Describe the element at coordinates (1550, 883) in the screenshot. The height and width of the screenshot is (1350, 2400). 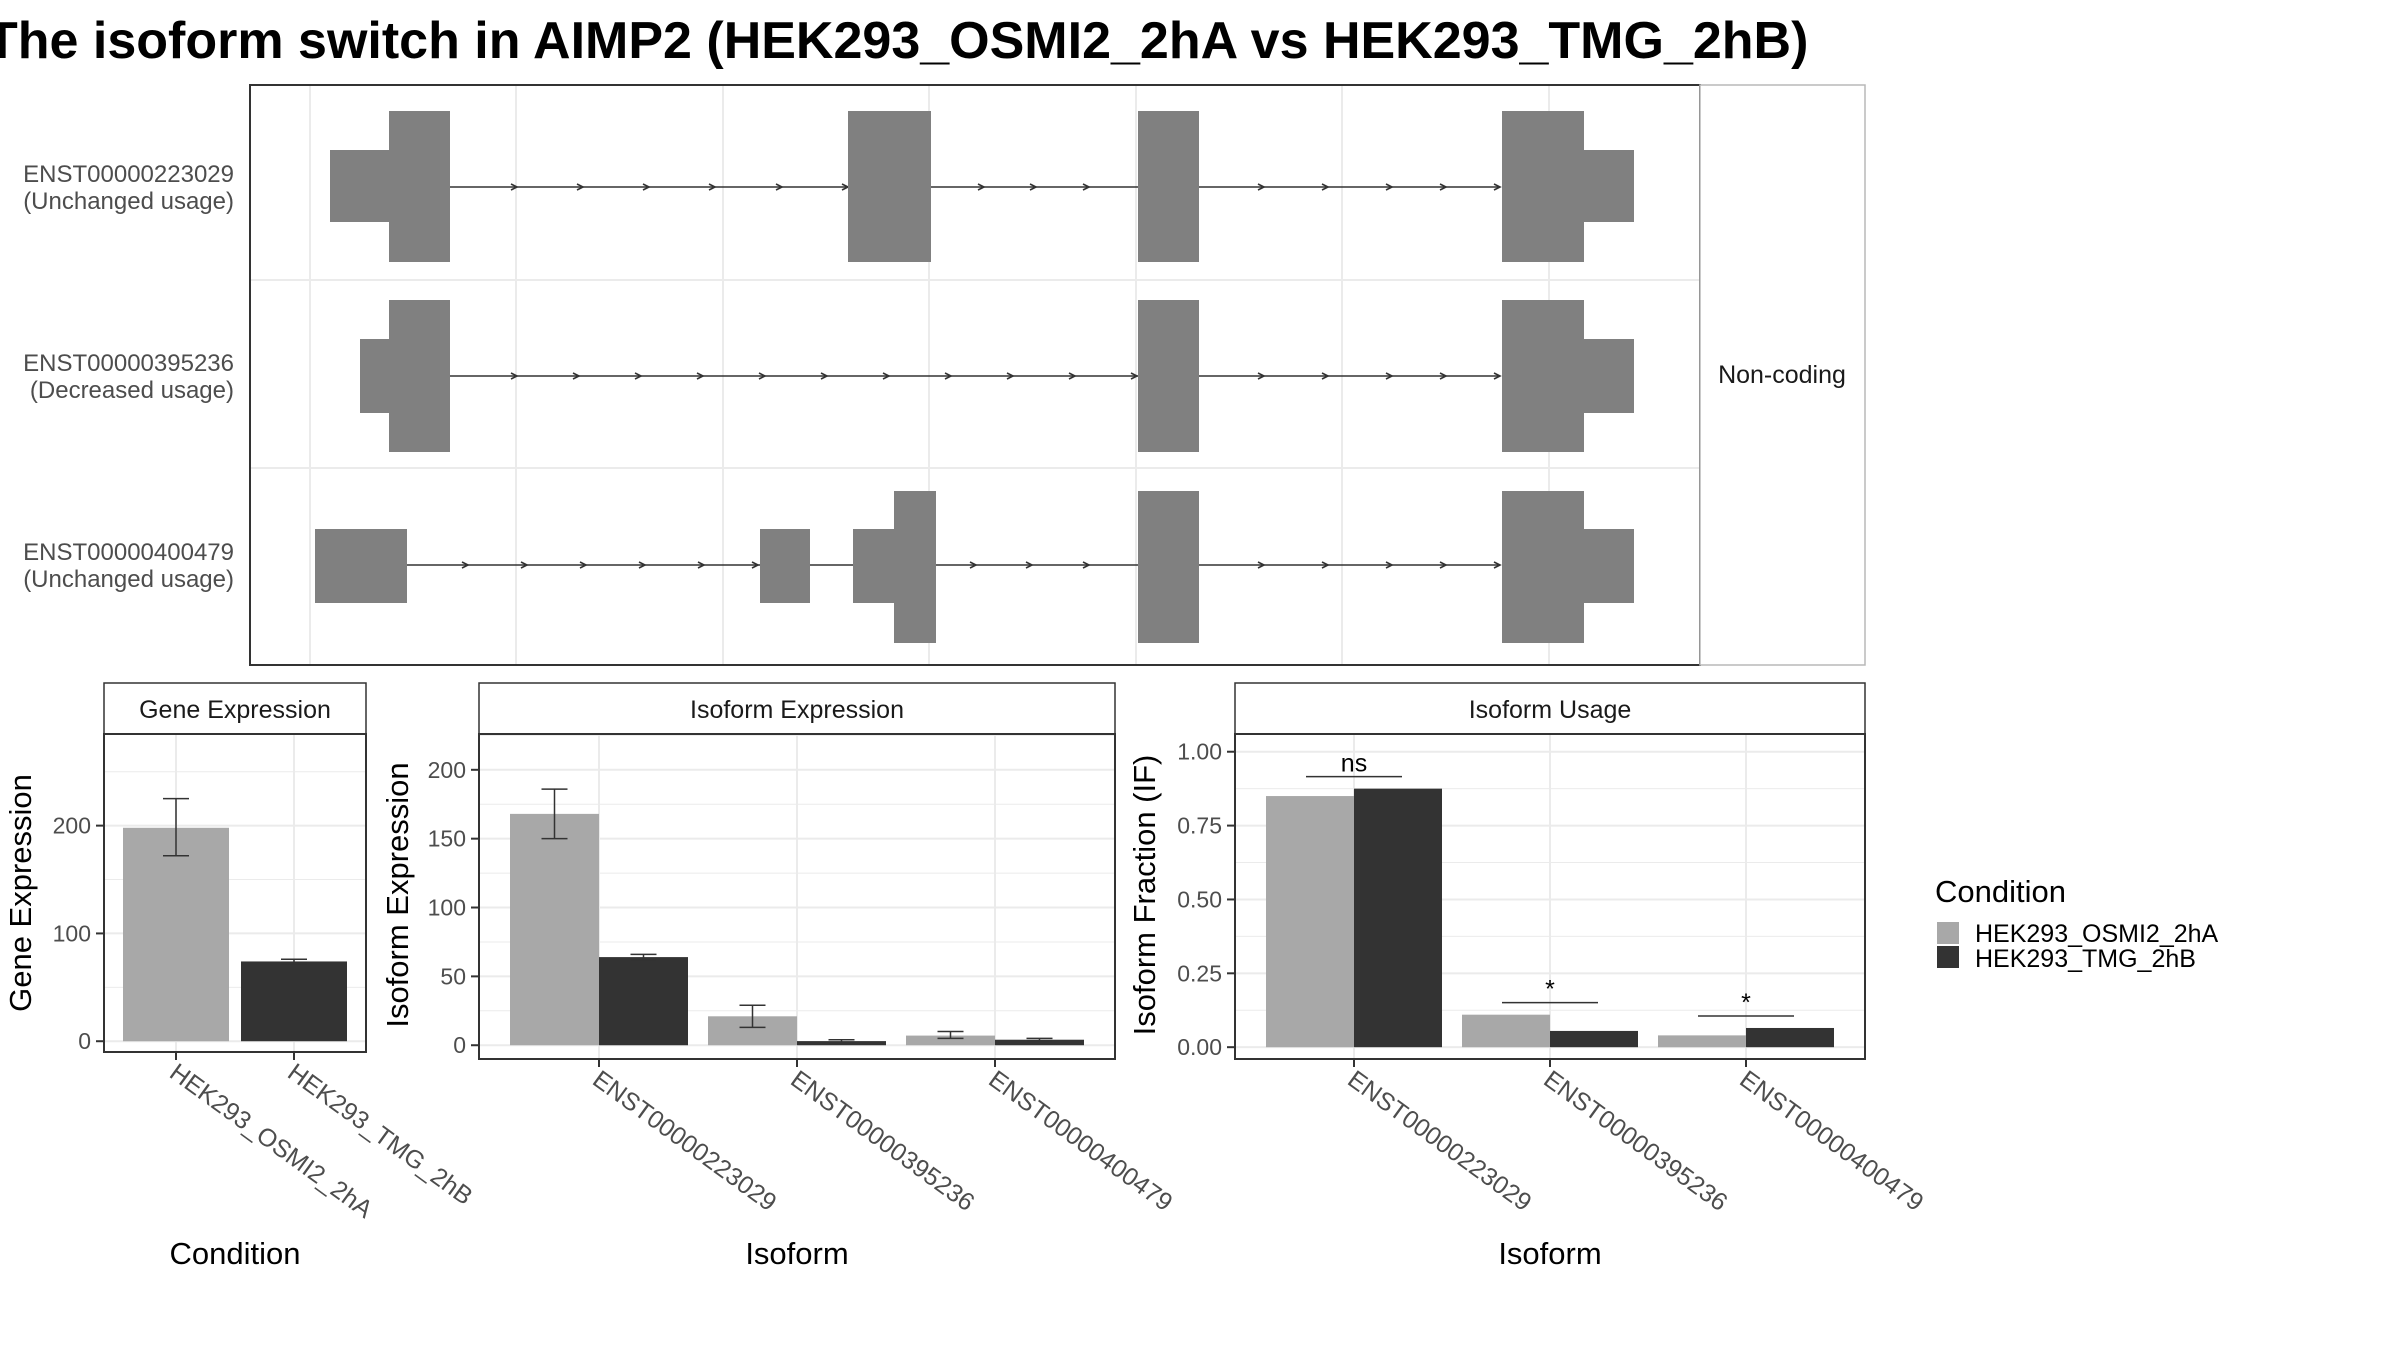
I see `significance-annotations: ns * *` at that location.